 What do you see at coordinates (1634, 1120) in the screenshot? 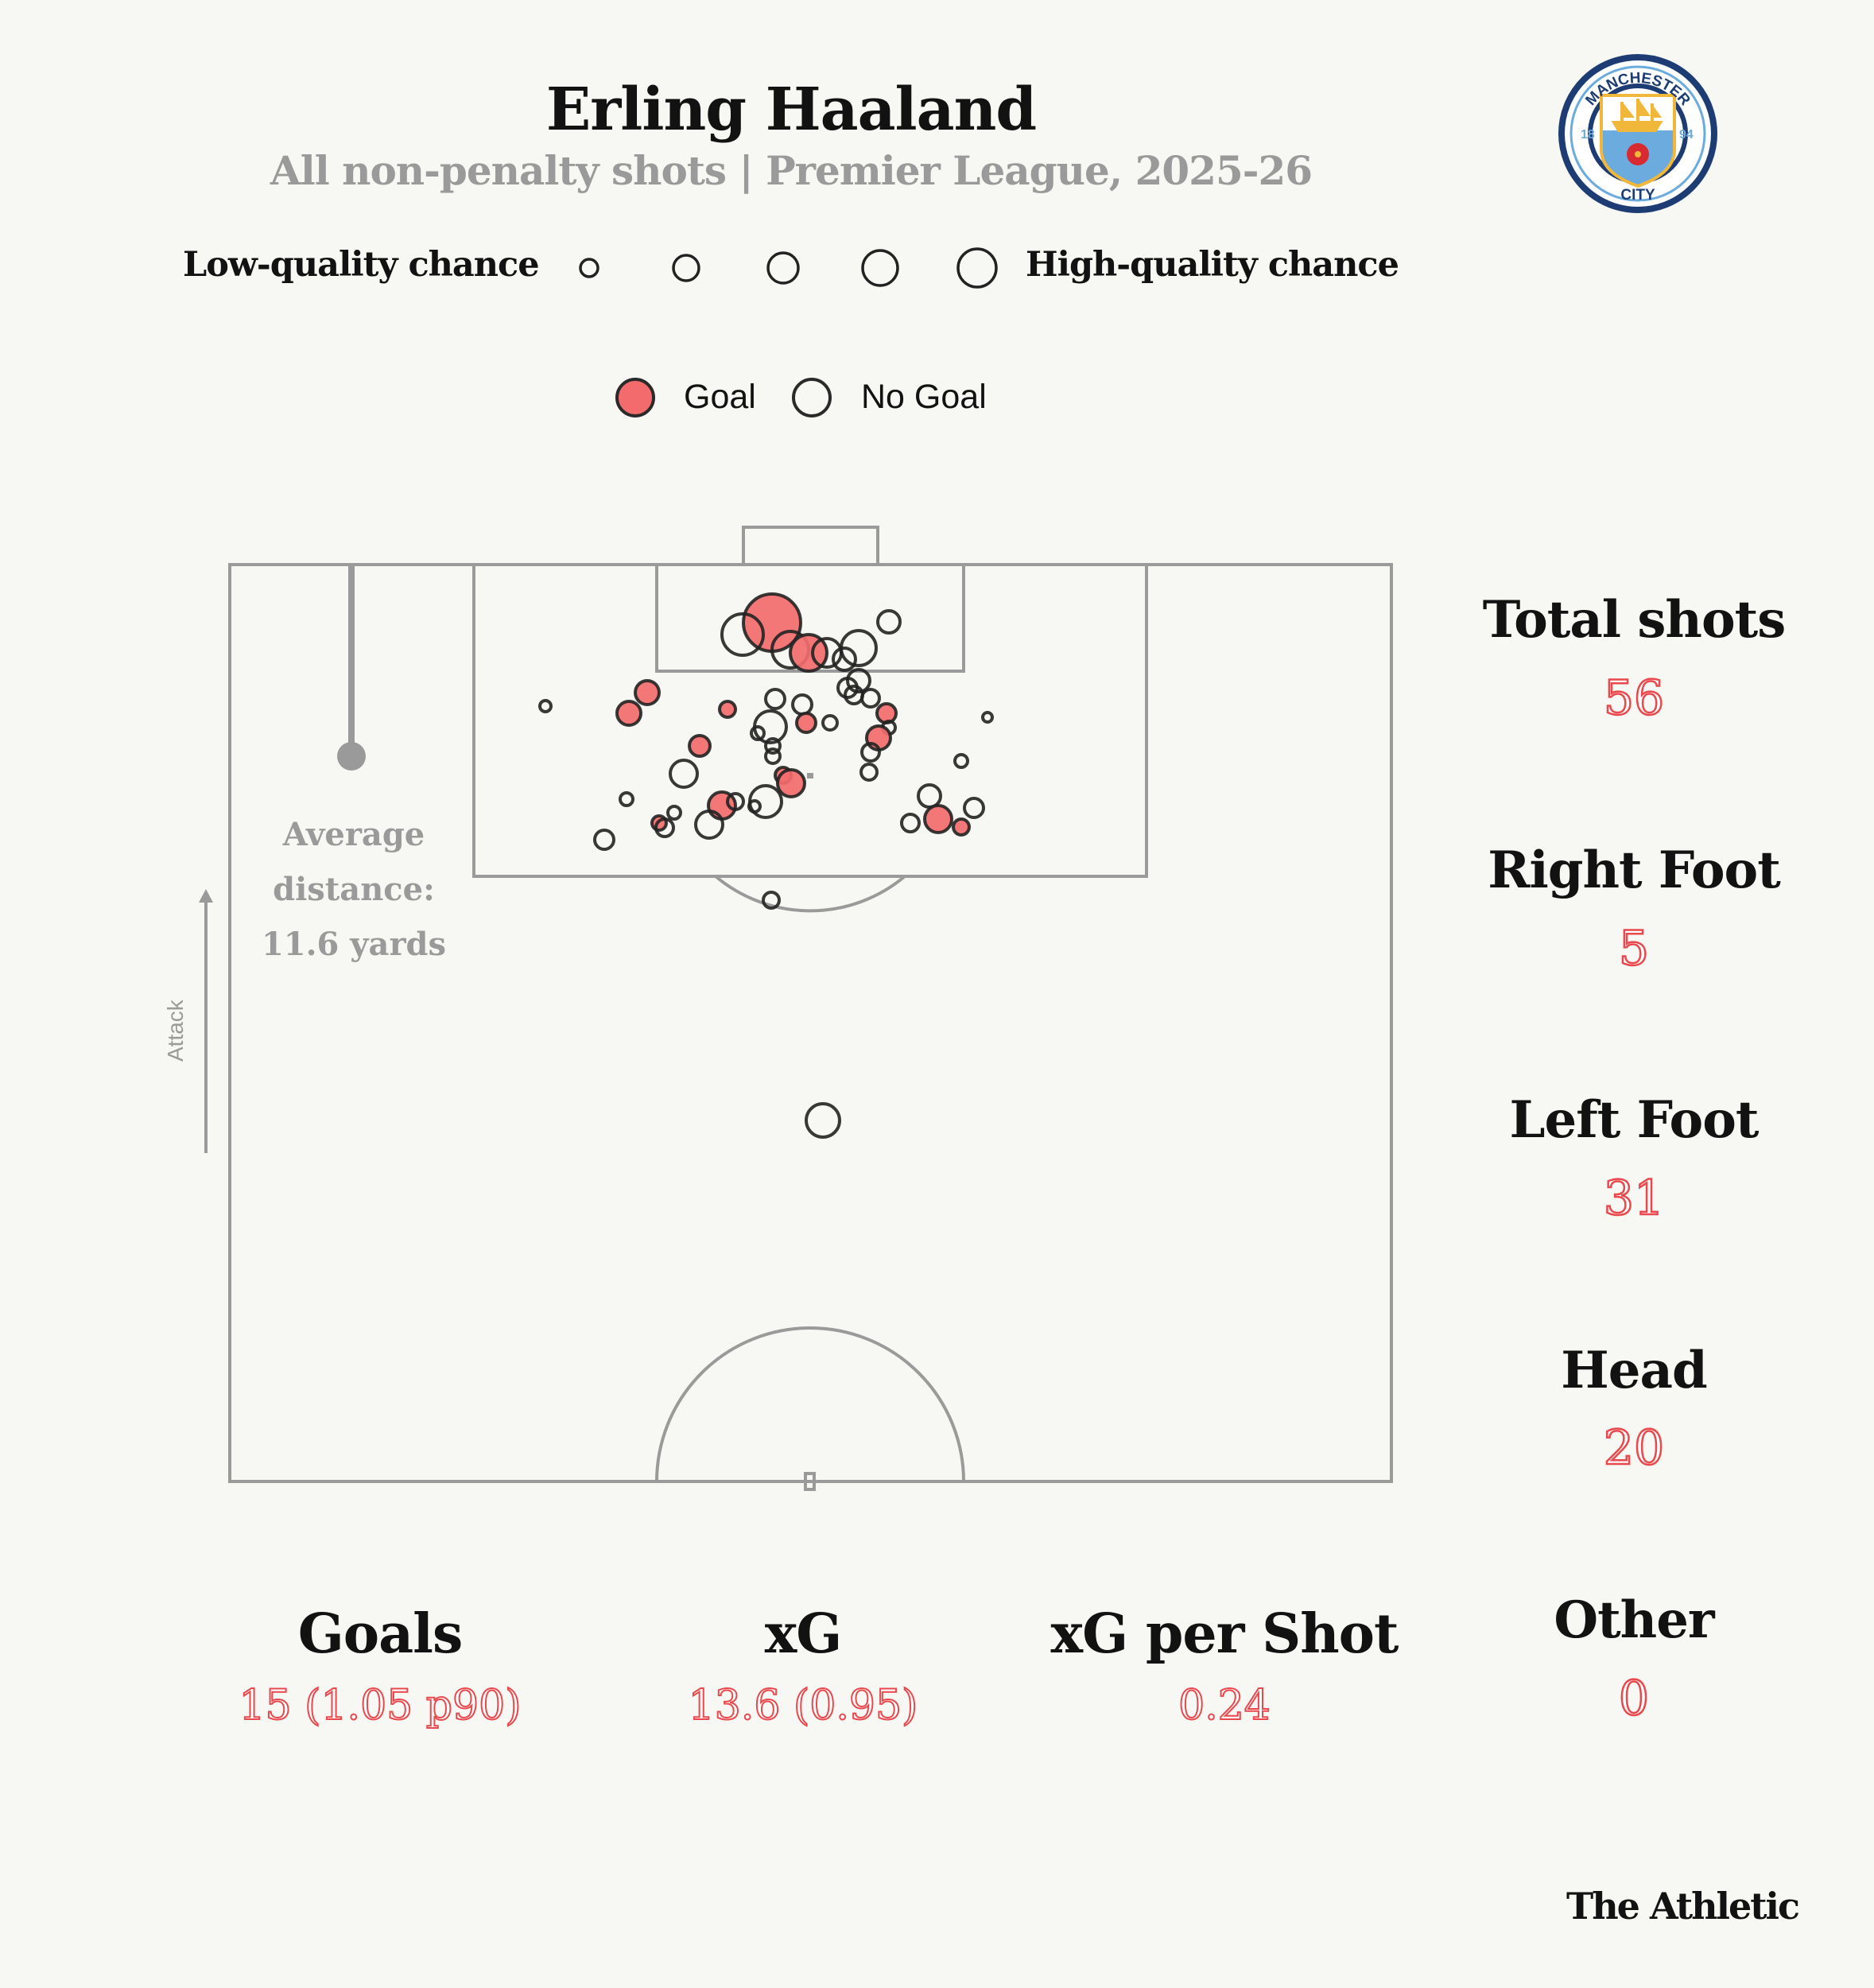
I see `stat-left-foot-label: Left Foot` at bounding box center [1634, 1120].